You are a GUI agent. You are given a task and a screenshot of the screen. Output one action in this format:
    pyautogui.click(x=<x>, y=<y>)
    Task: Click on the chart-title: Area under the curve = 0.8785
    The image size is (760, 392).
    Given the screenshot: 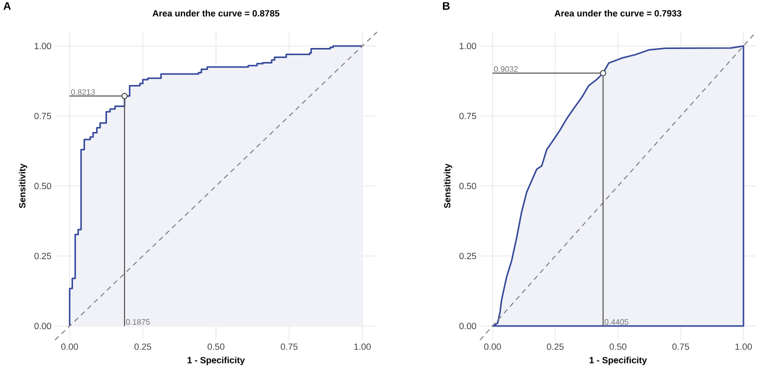 What is the action you would take?
    pyautogui.click(x=216, y=13)
    